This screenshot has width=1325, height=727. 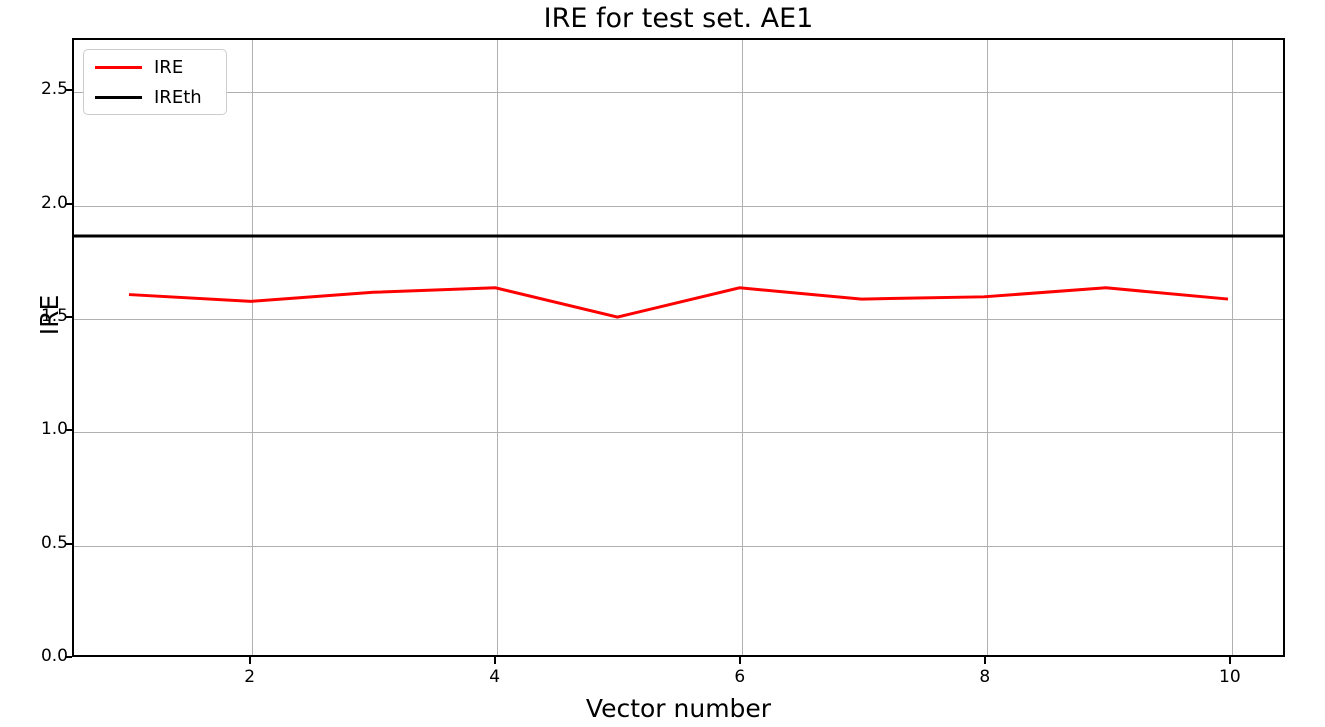 I want to click on x-tick-label: 2, so click(x=250, y=677).